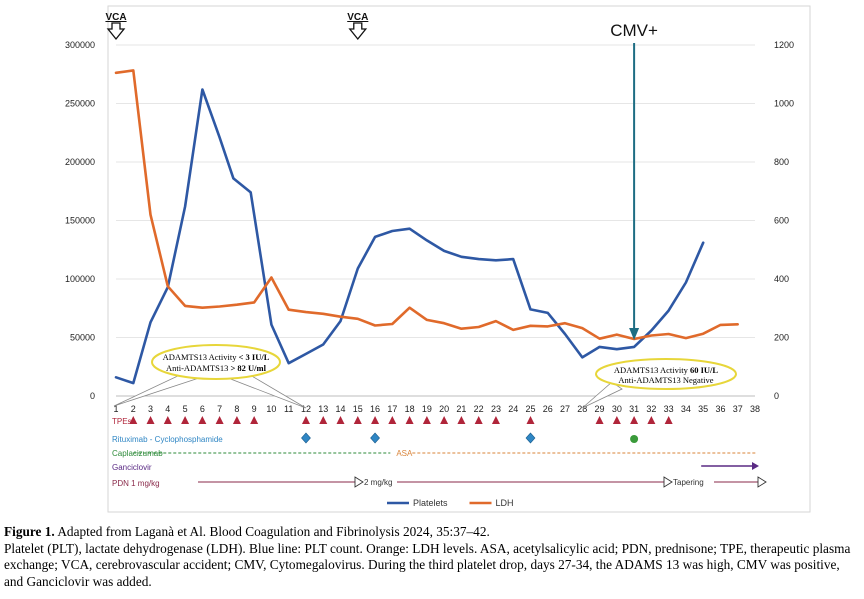 This screenshot has width=864, height=599. I want to click on treatment-dot-icon, so click(634, 439).